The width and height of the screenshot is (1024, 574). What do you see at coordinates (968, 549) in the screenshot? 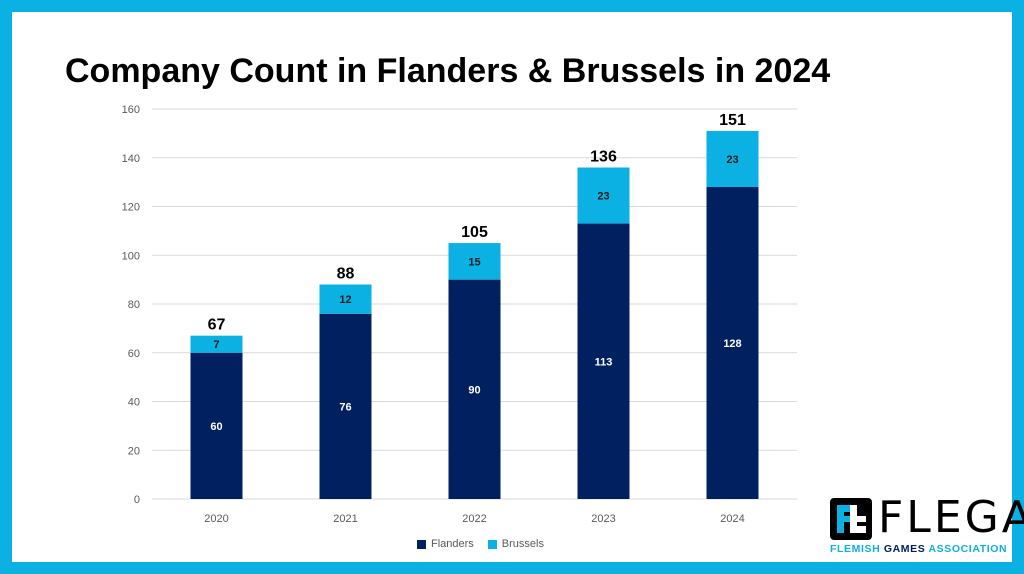
I see `tagline-association: ASSOCIATION` at bounding box center [968, 549].